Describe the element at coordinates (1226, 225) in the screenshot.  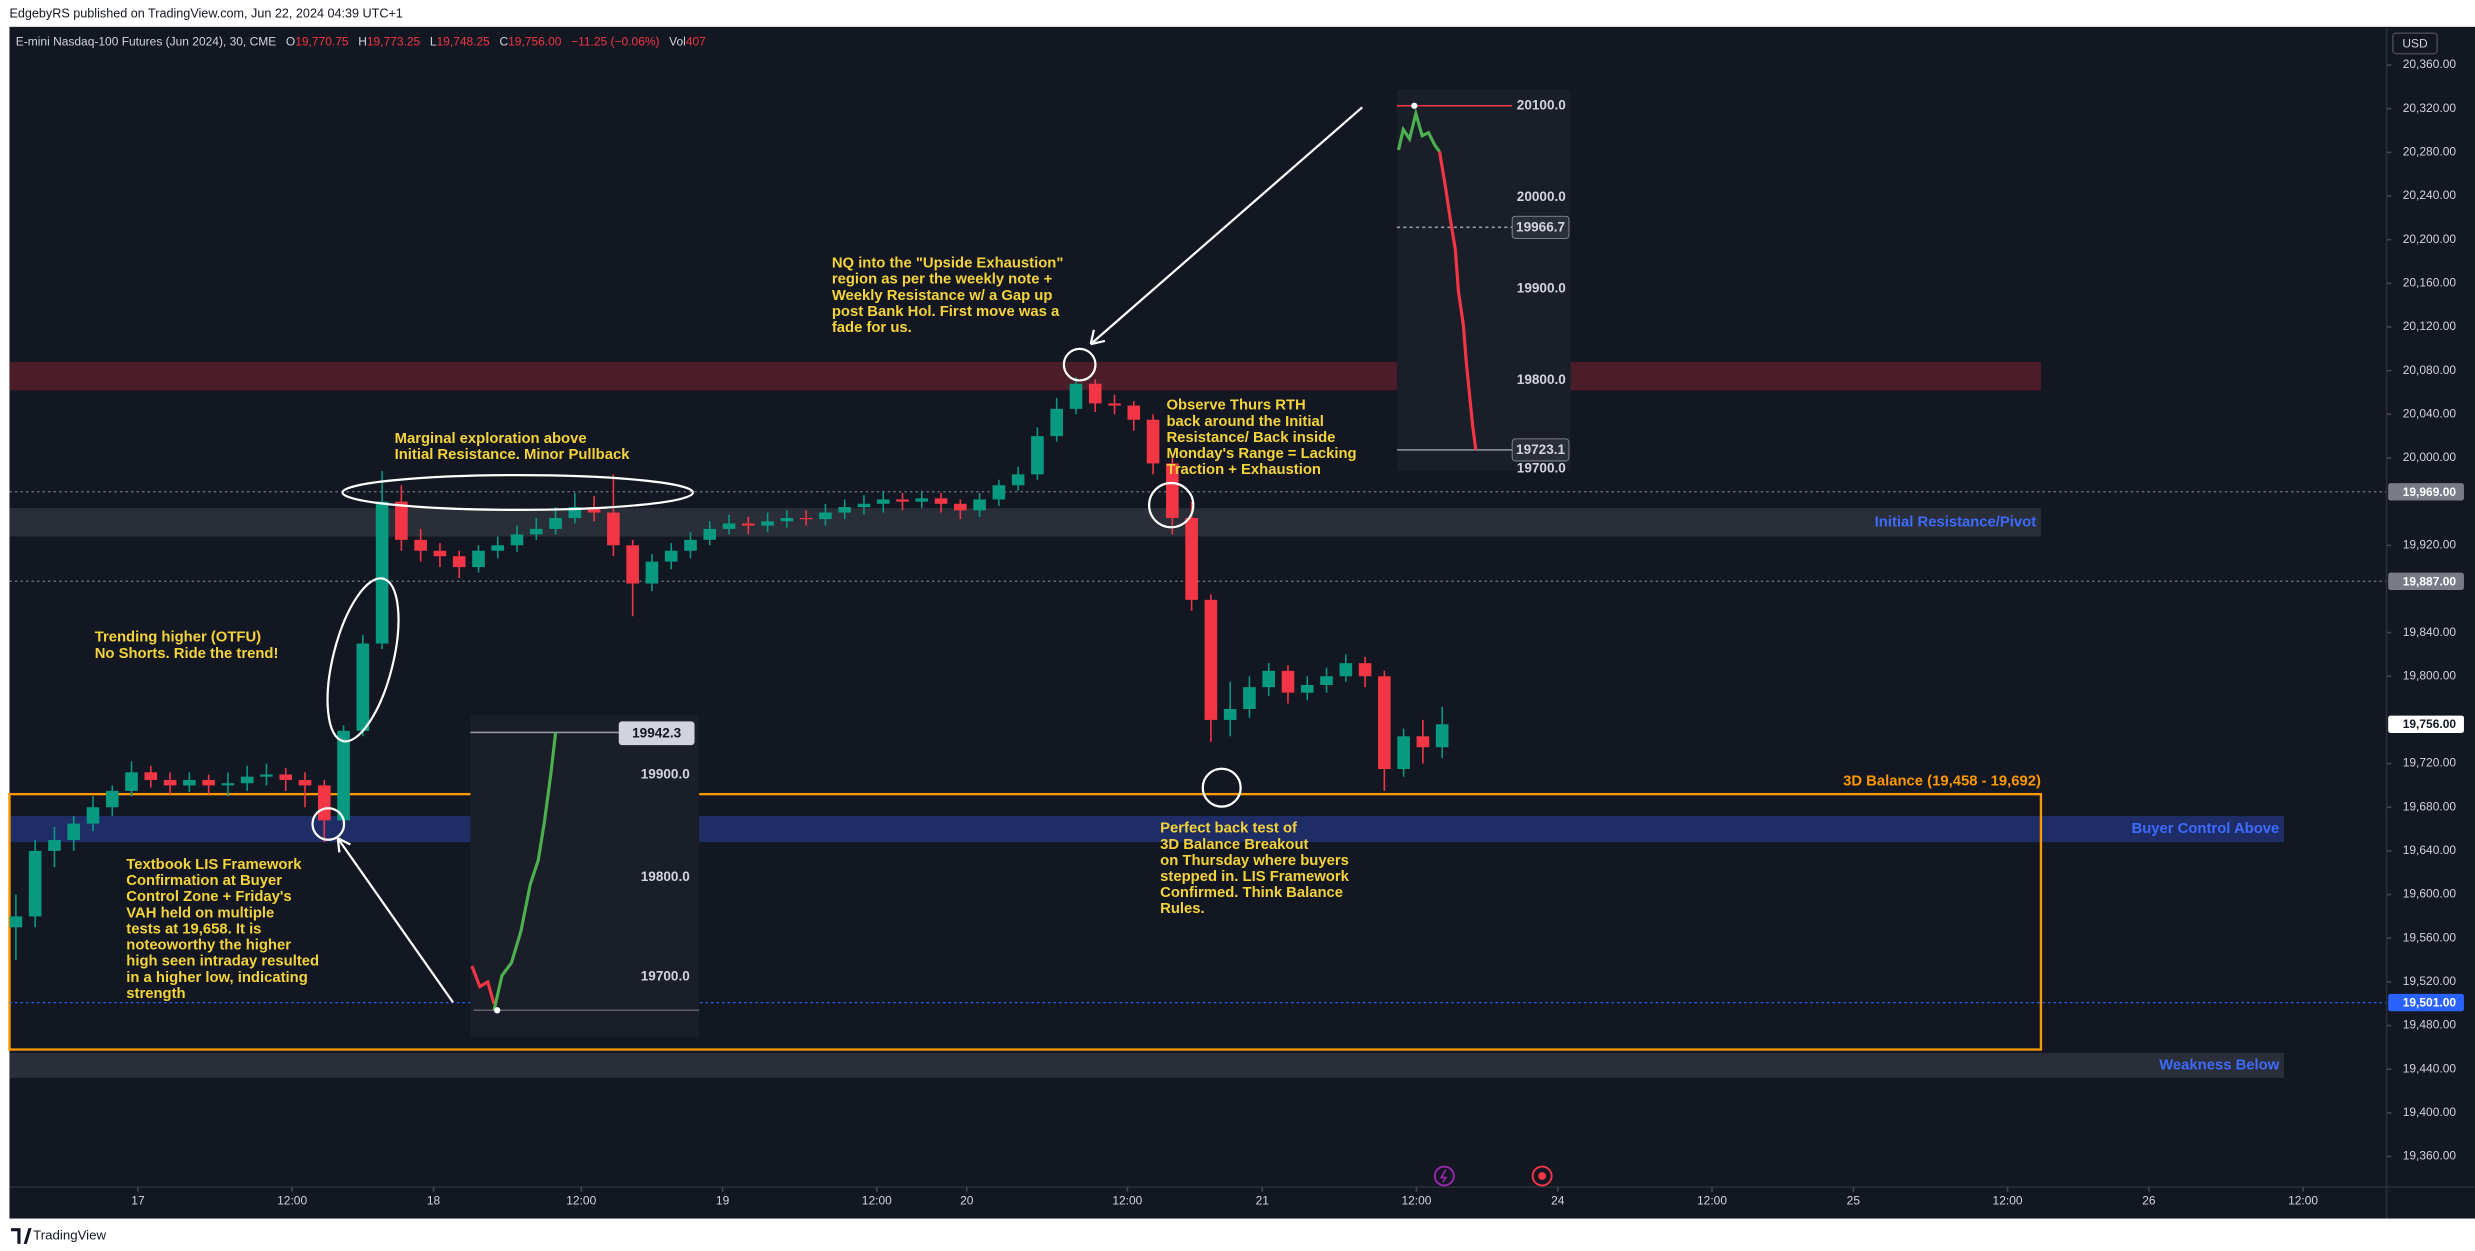
I see `arrow` at that location.